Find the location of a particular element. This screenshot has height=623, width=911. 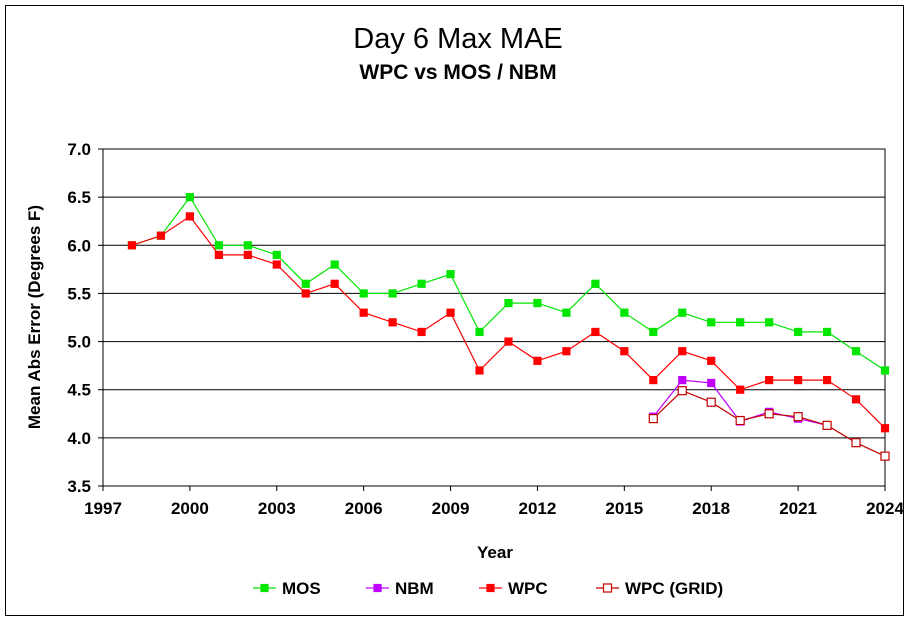

x-tick-label: 2018 is located at coordinates (711, 508).